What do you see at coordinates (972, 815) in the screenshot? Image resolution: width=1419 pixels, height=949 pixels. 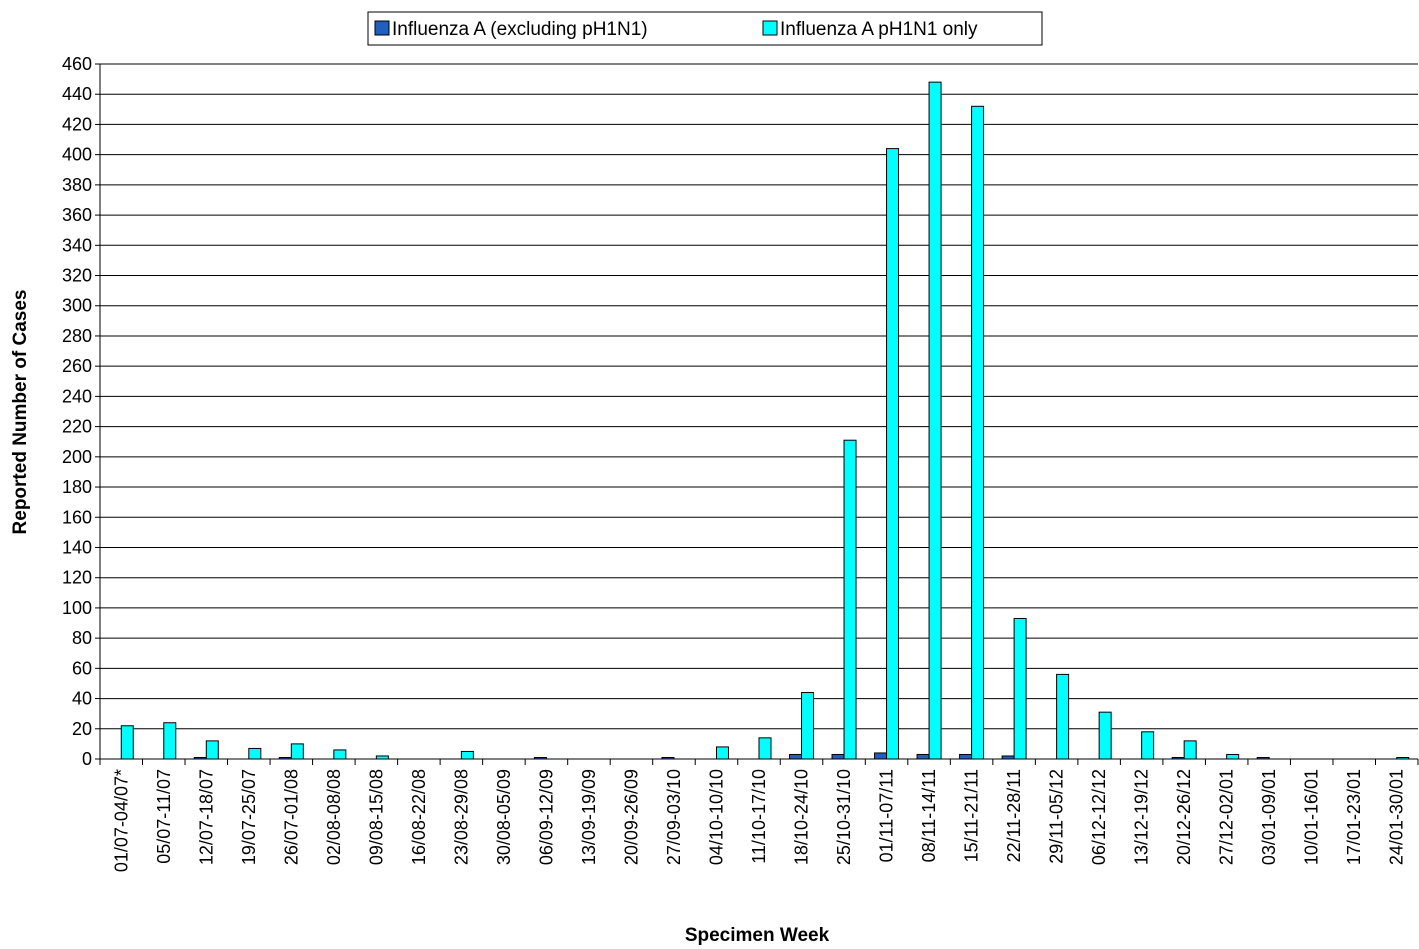 I see `x-tick-label: 15/11-21/11` at bounding box center [972, 815].